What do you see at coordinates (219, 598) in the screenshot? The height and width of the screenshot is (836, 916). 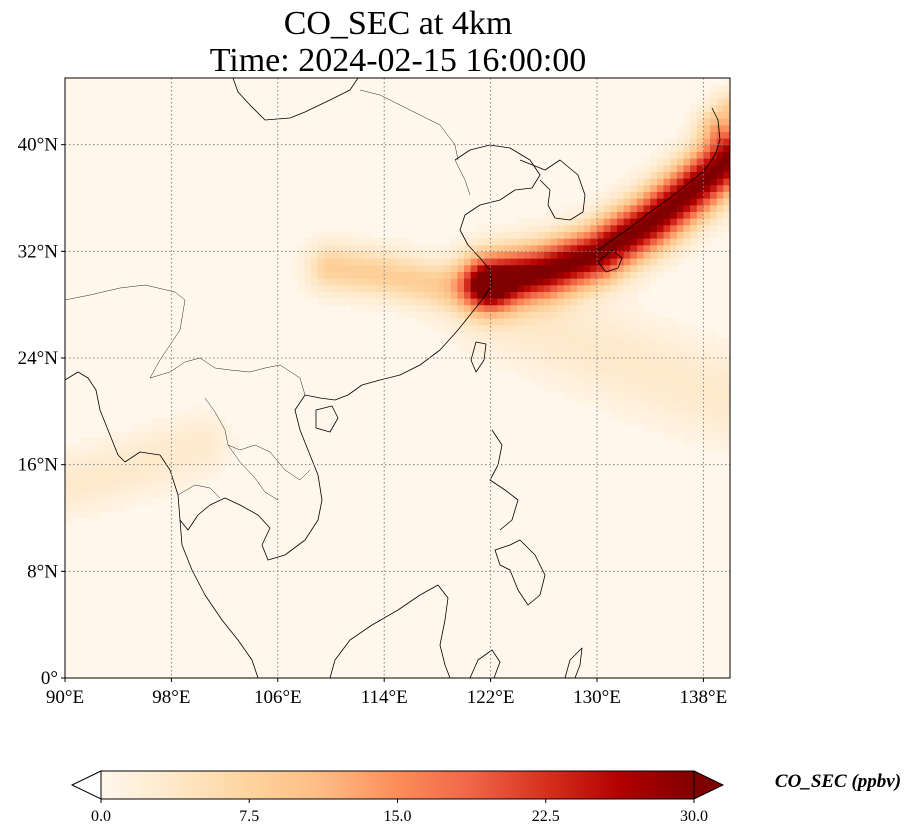 I see `coastline-malay-peninsula` at bounding box center [219, 598].